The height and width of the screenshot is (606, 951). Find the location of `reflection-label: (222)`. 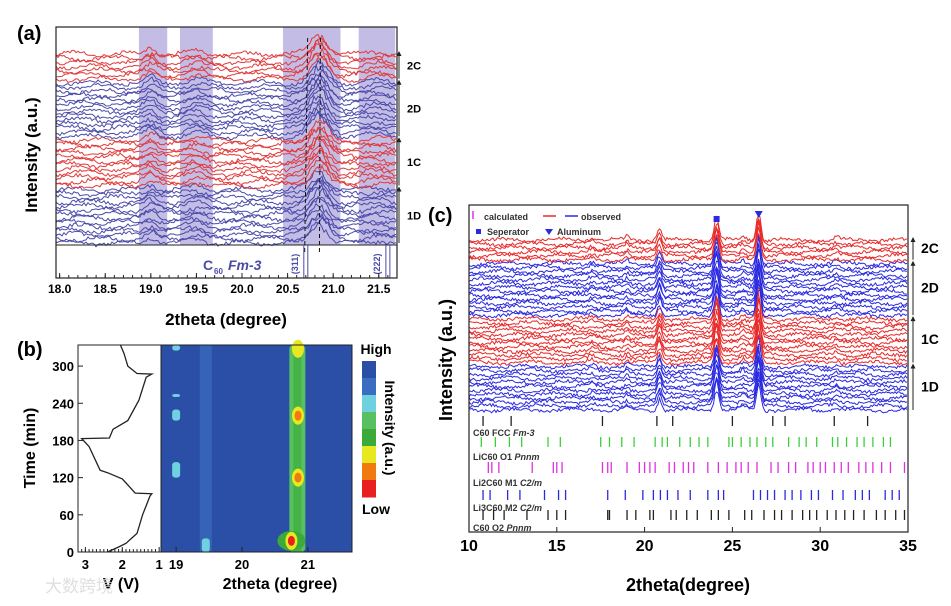

reflection-label: (222) is located at coordinates (377, 263).